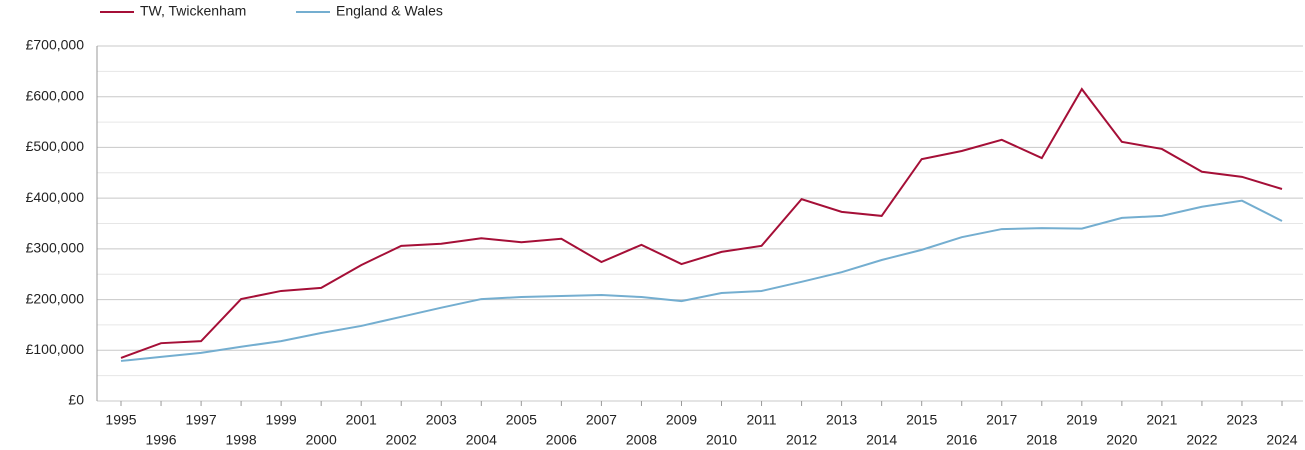 Image resolution: width=1305 pixels, height=450 pixels. Describe the element at coordinates (55, 349) in the screenshot. I see `y-tick-label: £100,000` at that location.